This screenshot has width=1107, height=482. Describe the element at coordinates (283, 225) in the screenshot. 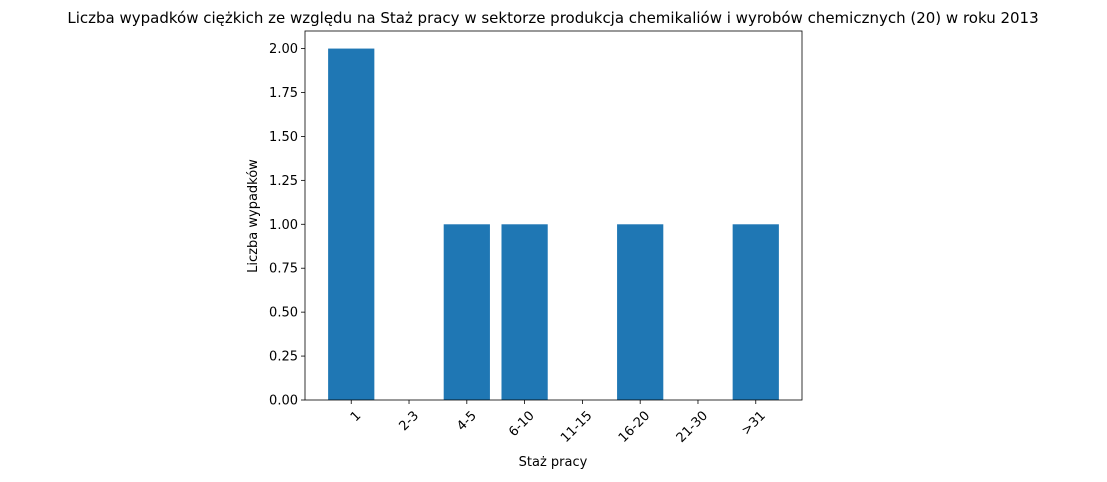

I see `y-tick-label: 1.00` at that location.